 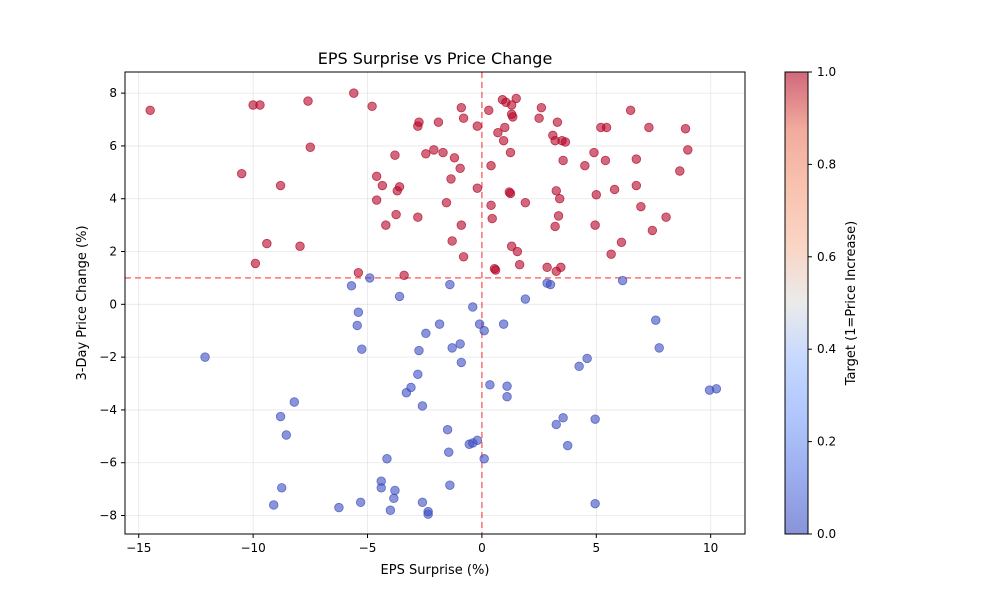 I want to click on x-tick-label: −10, so click(x=252, y=548).